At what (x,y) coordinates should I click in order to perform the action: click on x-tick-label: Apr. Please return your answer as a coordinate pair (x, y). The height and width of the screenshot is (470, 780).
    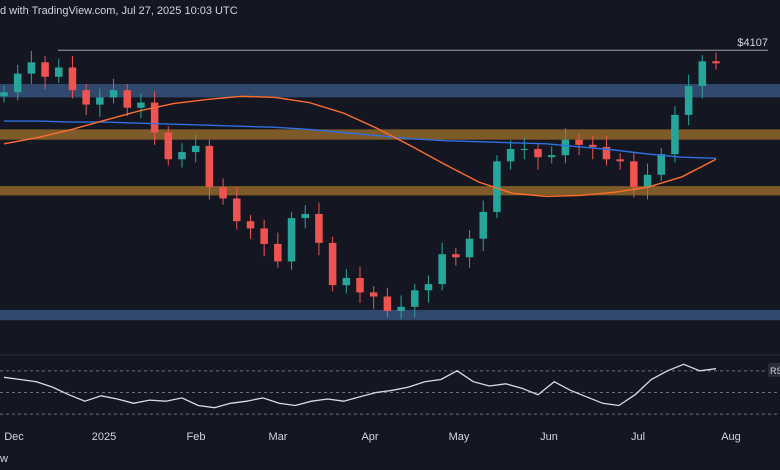
    Looking at the image, I should click on (369, 437).